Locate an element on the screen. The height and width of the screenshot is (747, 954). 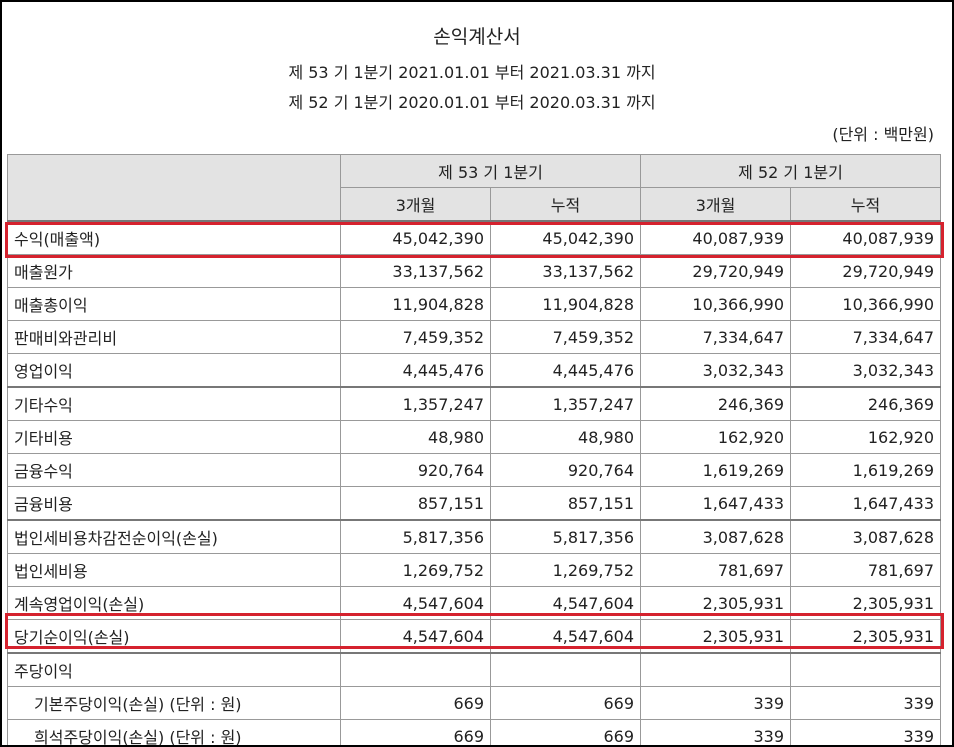
header-cumulative-53: 누적 is located at coordinates (565, 204).